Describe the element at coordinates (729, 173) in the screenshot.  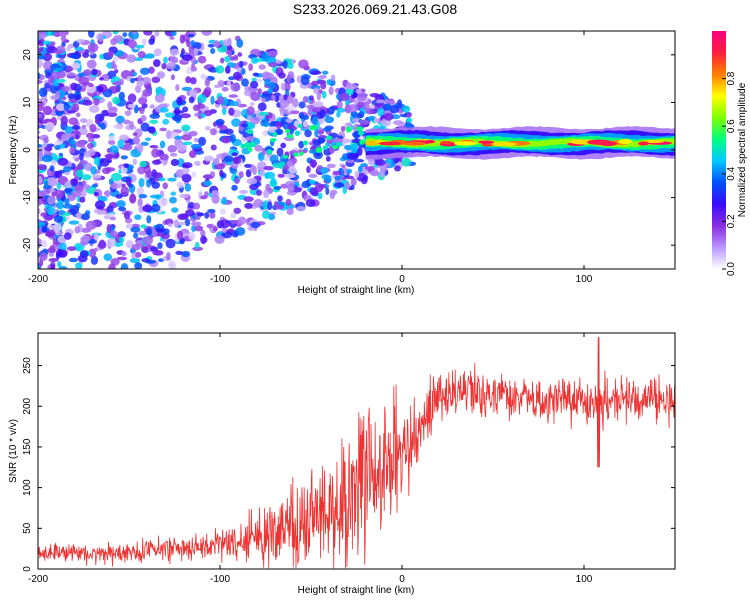
I see `colorbar-ticks: 0.0 0.2 0.4 0.6 0.8` at that location.